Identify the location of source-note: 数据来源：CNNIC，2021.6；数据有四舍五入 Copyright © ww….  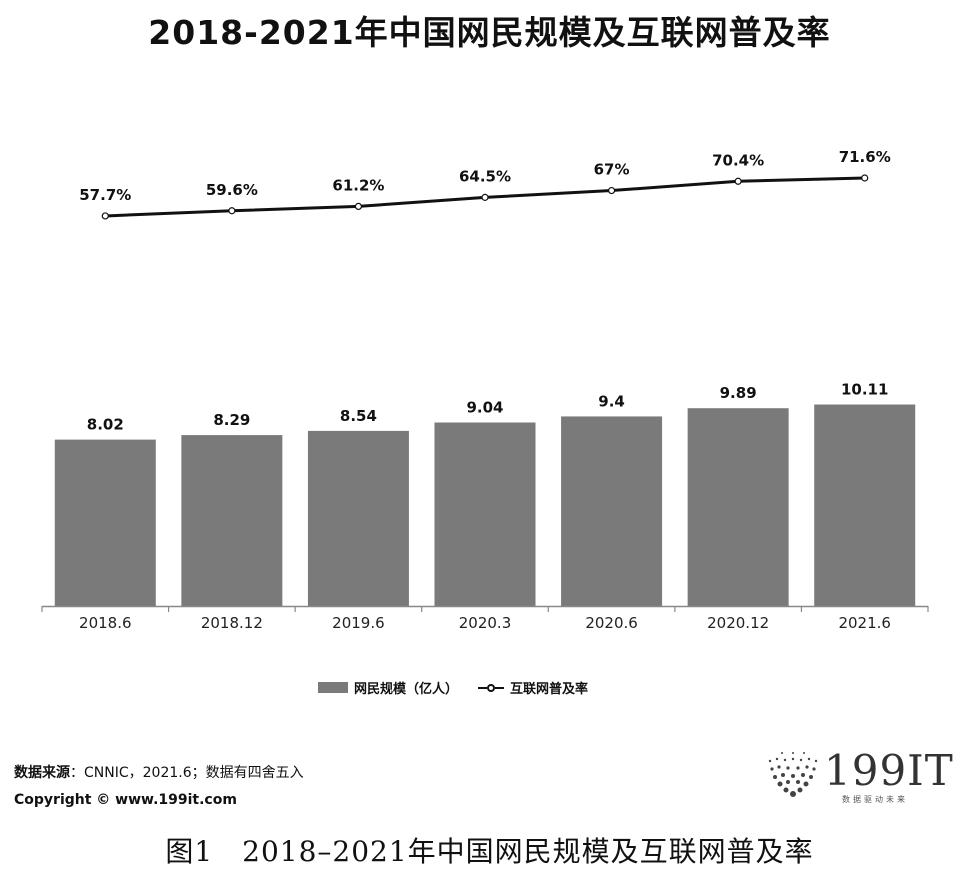
(159, 787).